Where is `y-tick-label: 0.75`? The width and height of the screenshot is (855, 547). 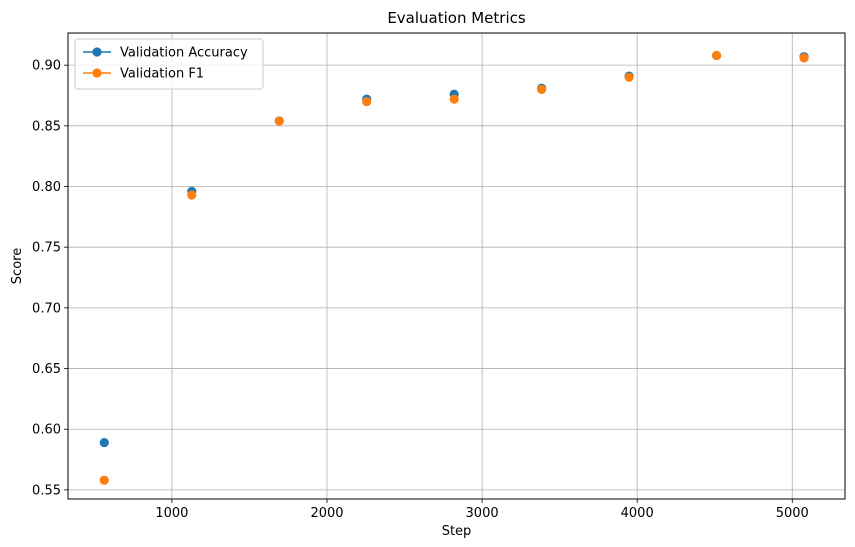 y-tick-label: 0.75 is located at coordinates (46, 248).